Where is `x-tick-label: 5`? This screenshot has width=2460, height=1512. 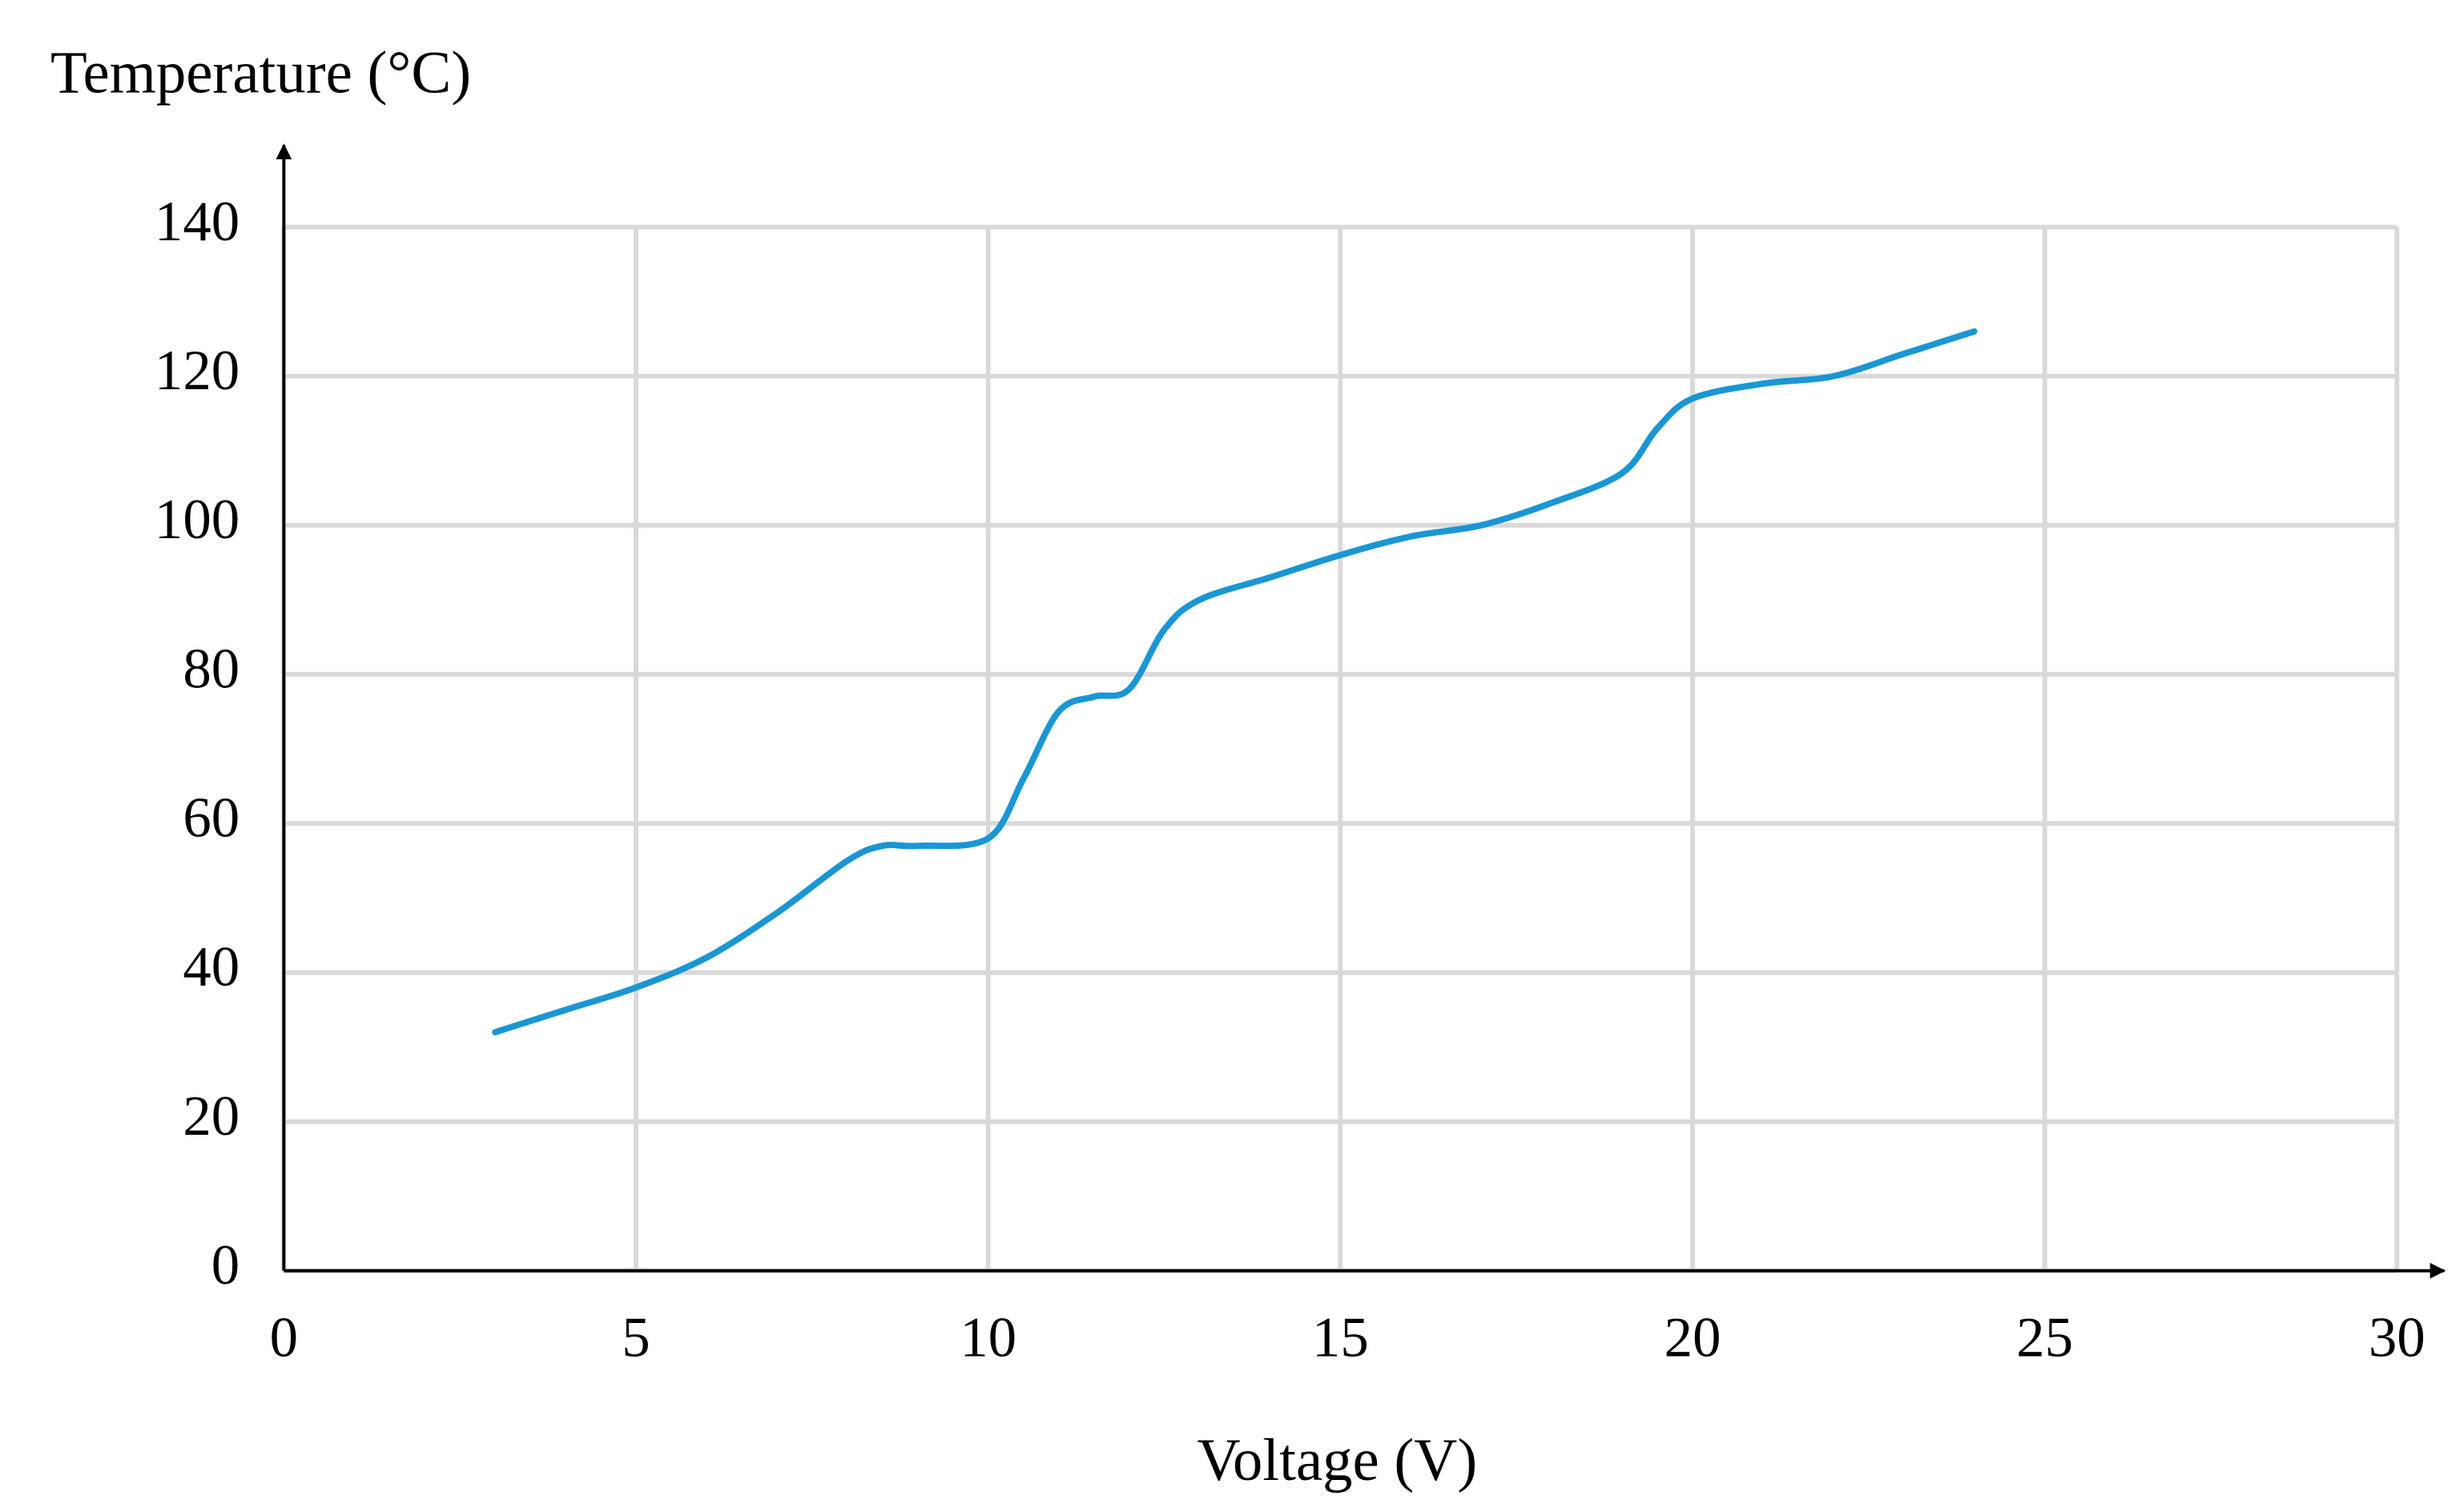 x-tick-label: 5 is located at coordinates (636, 1338).